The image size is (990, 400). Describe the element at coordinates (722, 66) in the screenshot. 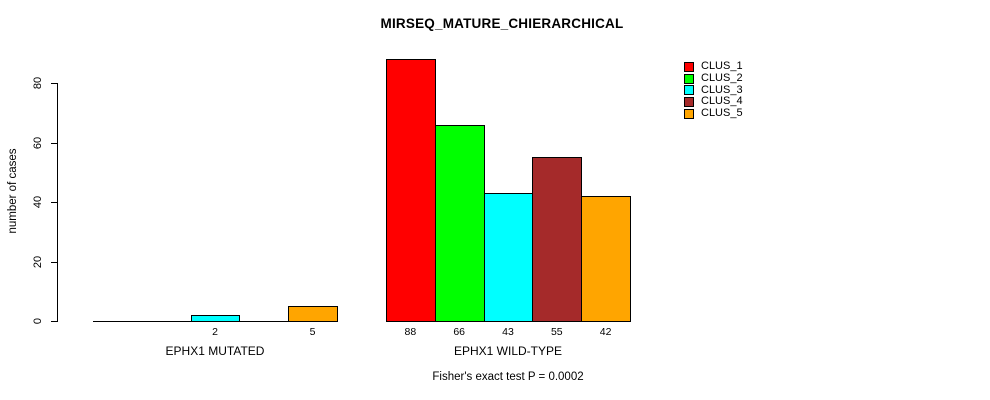

I see `legend-label: CLUS_1` at that location.